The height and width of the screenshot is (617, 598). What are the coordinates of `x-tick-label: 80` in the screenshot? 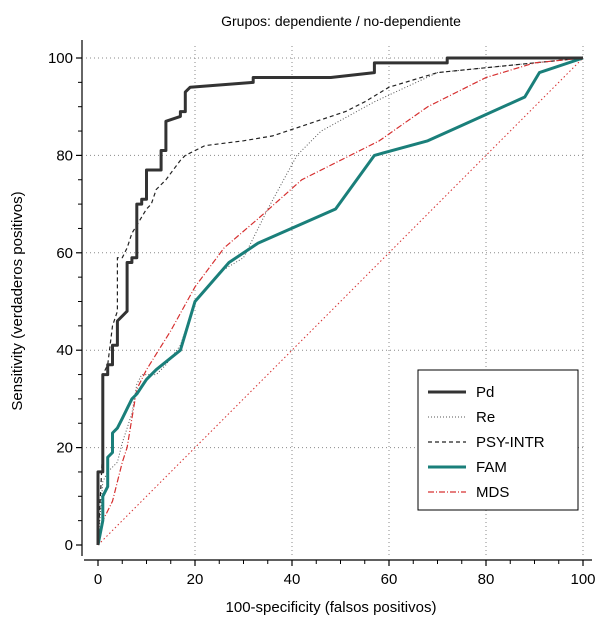 It's located at (486, 579).